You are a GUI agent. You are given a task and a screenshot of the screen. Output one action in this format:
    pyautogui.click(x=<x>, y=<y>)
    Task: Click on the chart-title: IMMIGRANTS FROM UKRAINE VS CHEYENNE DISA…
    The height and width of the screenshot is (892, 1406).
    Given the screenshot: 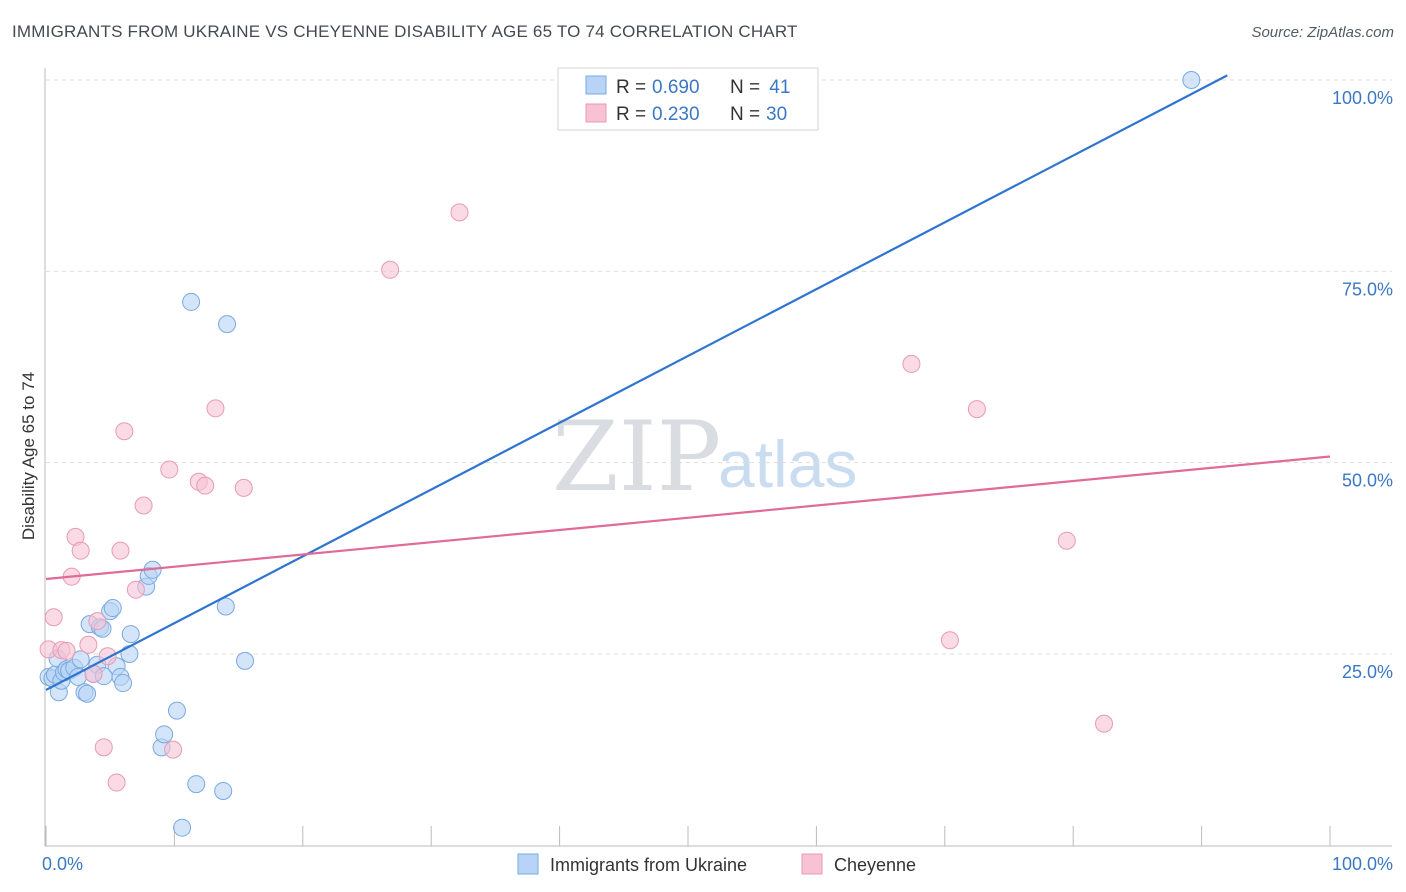 What is the action you would take?
    pyautogui.click(x=405, y=31)
    